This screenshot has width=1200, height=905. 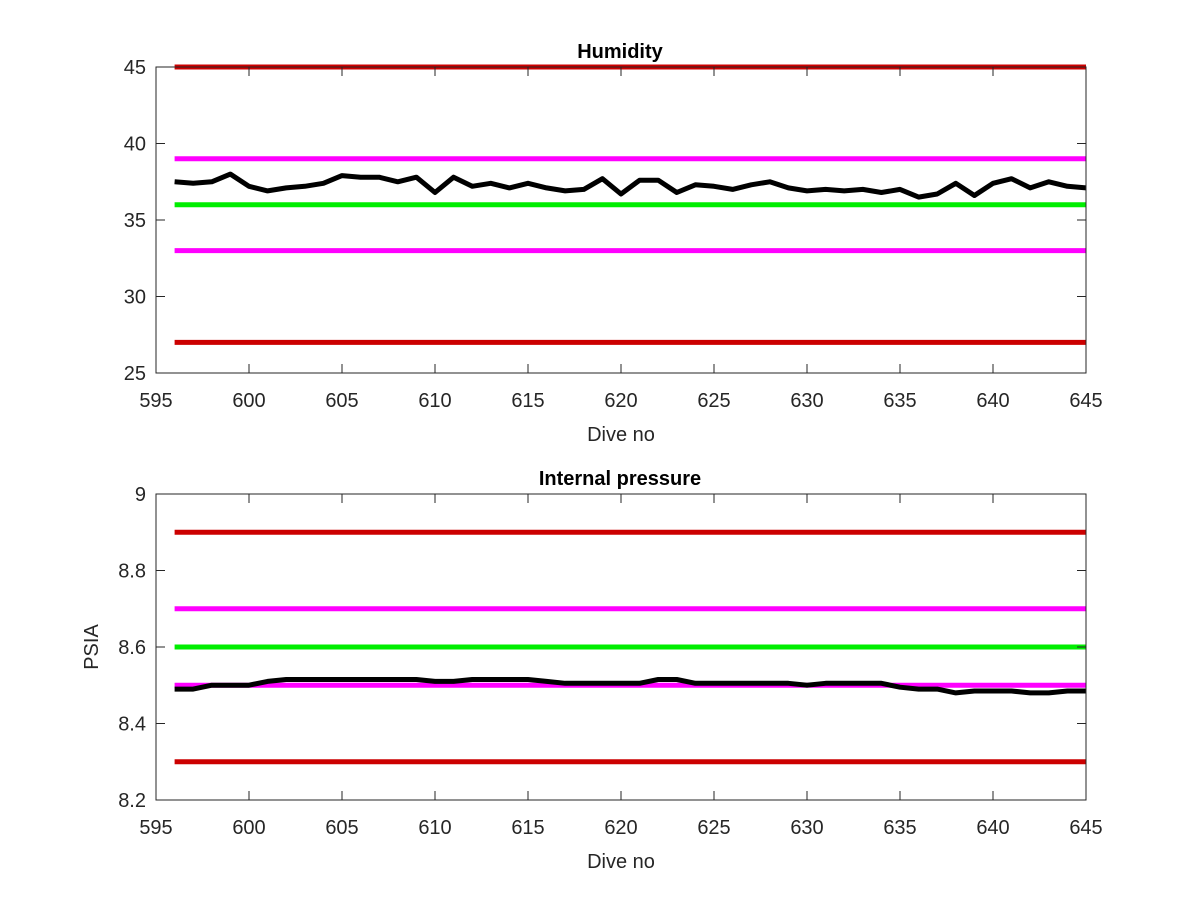 What do you see at coordinates (713, 401) in the screenshot?
I see `humidity-x-tick-label-6: 625` at bounding box center [713, 401].